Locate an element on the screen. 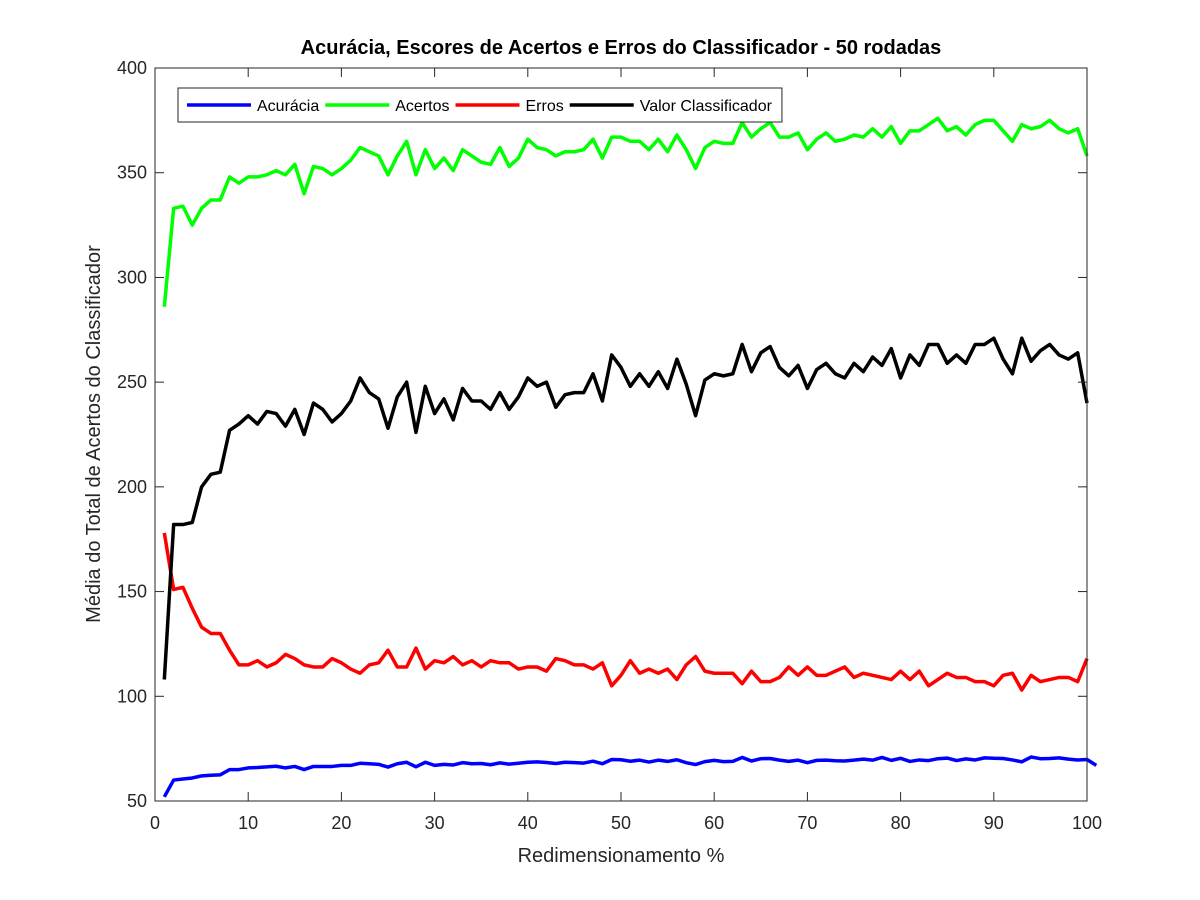 This screenshot has height=900, width=1200. y-tick-label: 50 is located at coordinates (137, 801).